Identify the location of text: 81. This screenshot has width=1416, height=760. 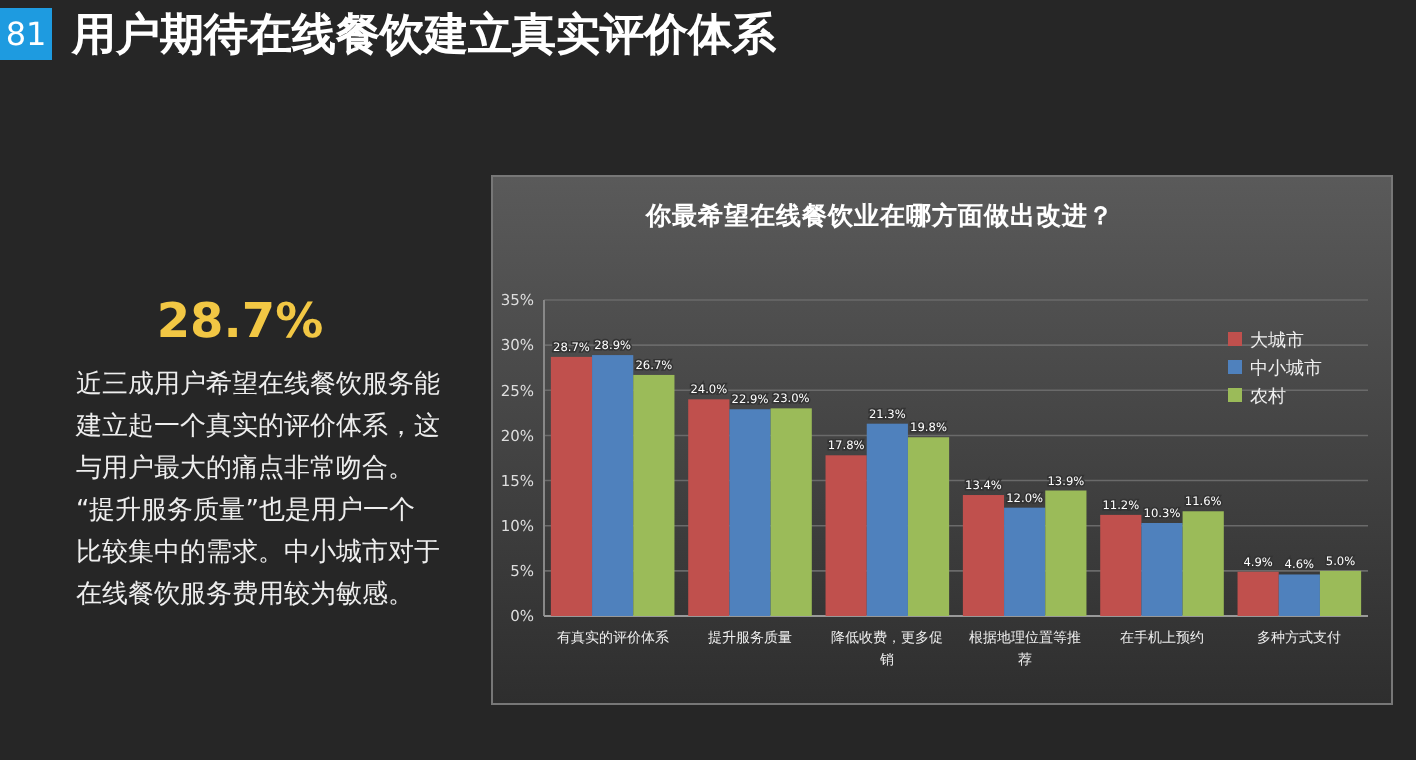
(26, 34).